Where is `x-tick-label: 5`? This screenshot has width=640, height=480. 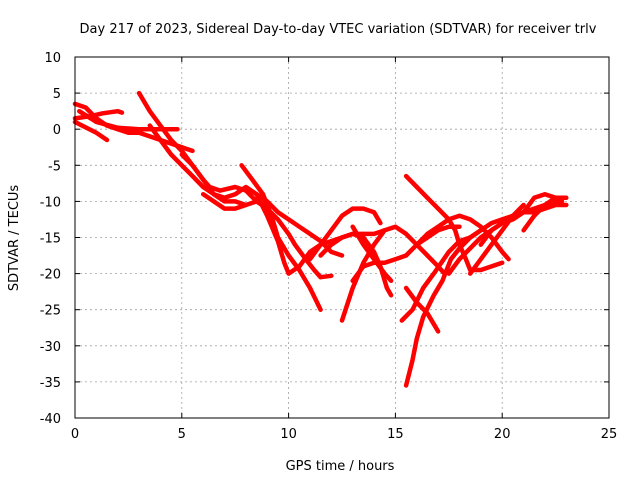
x-tick-label: 5 is located at coordinates (182, 434).